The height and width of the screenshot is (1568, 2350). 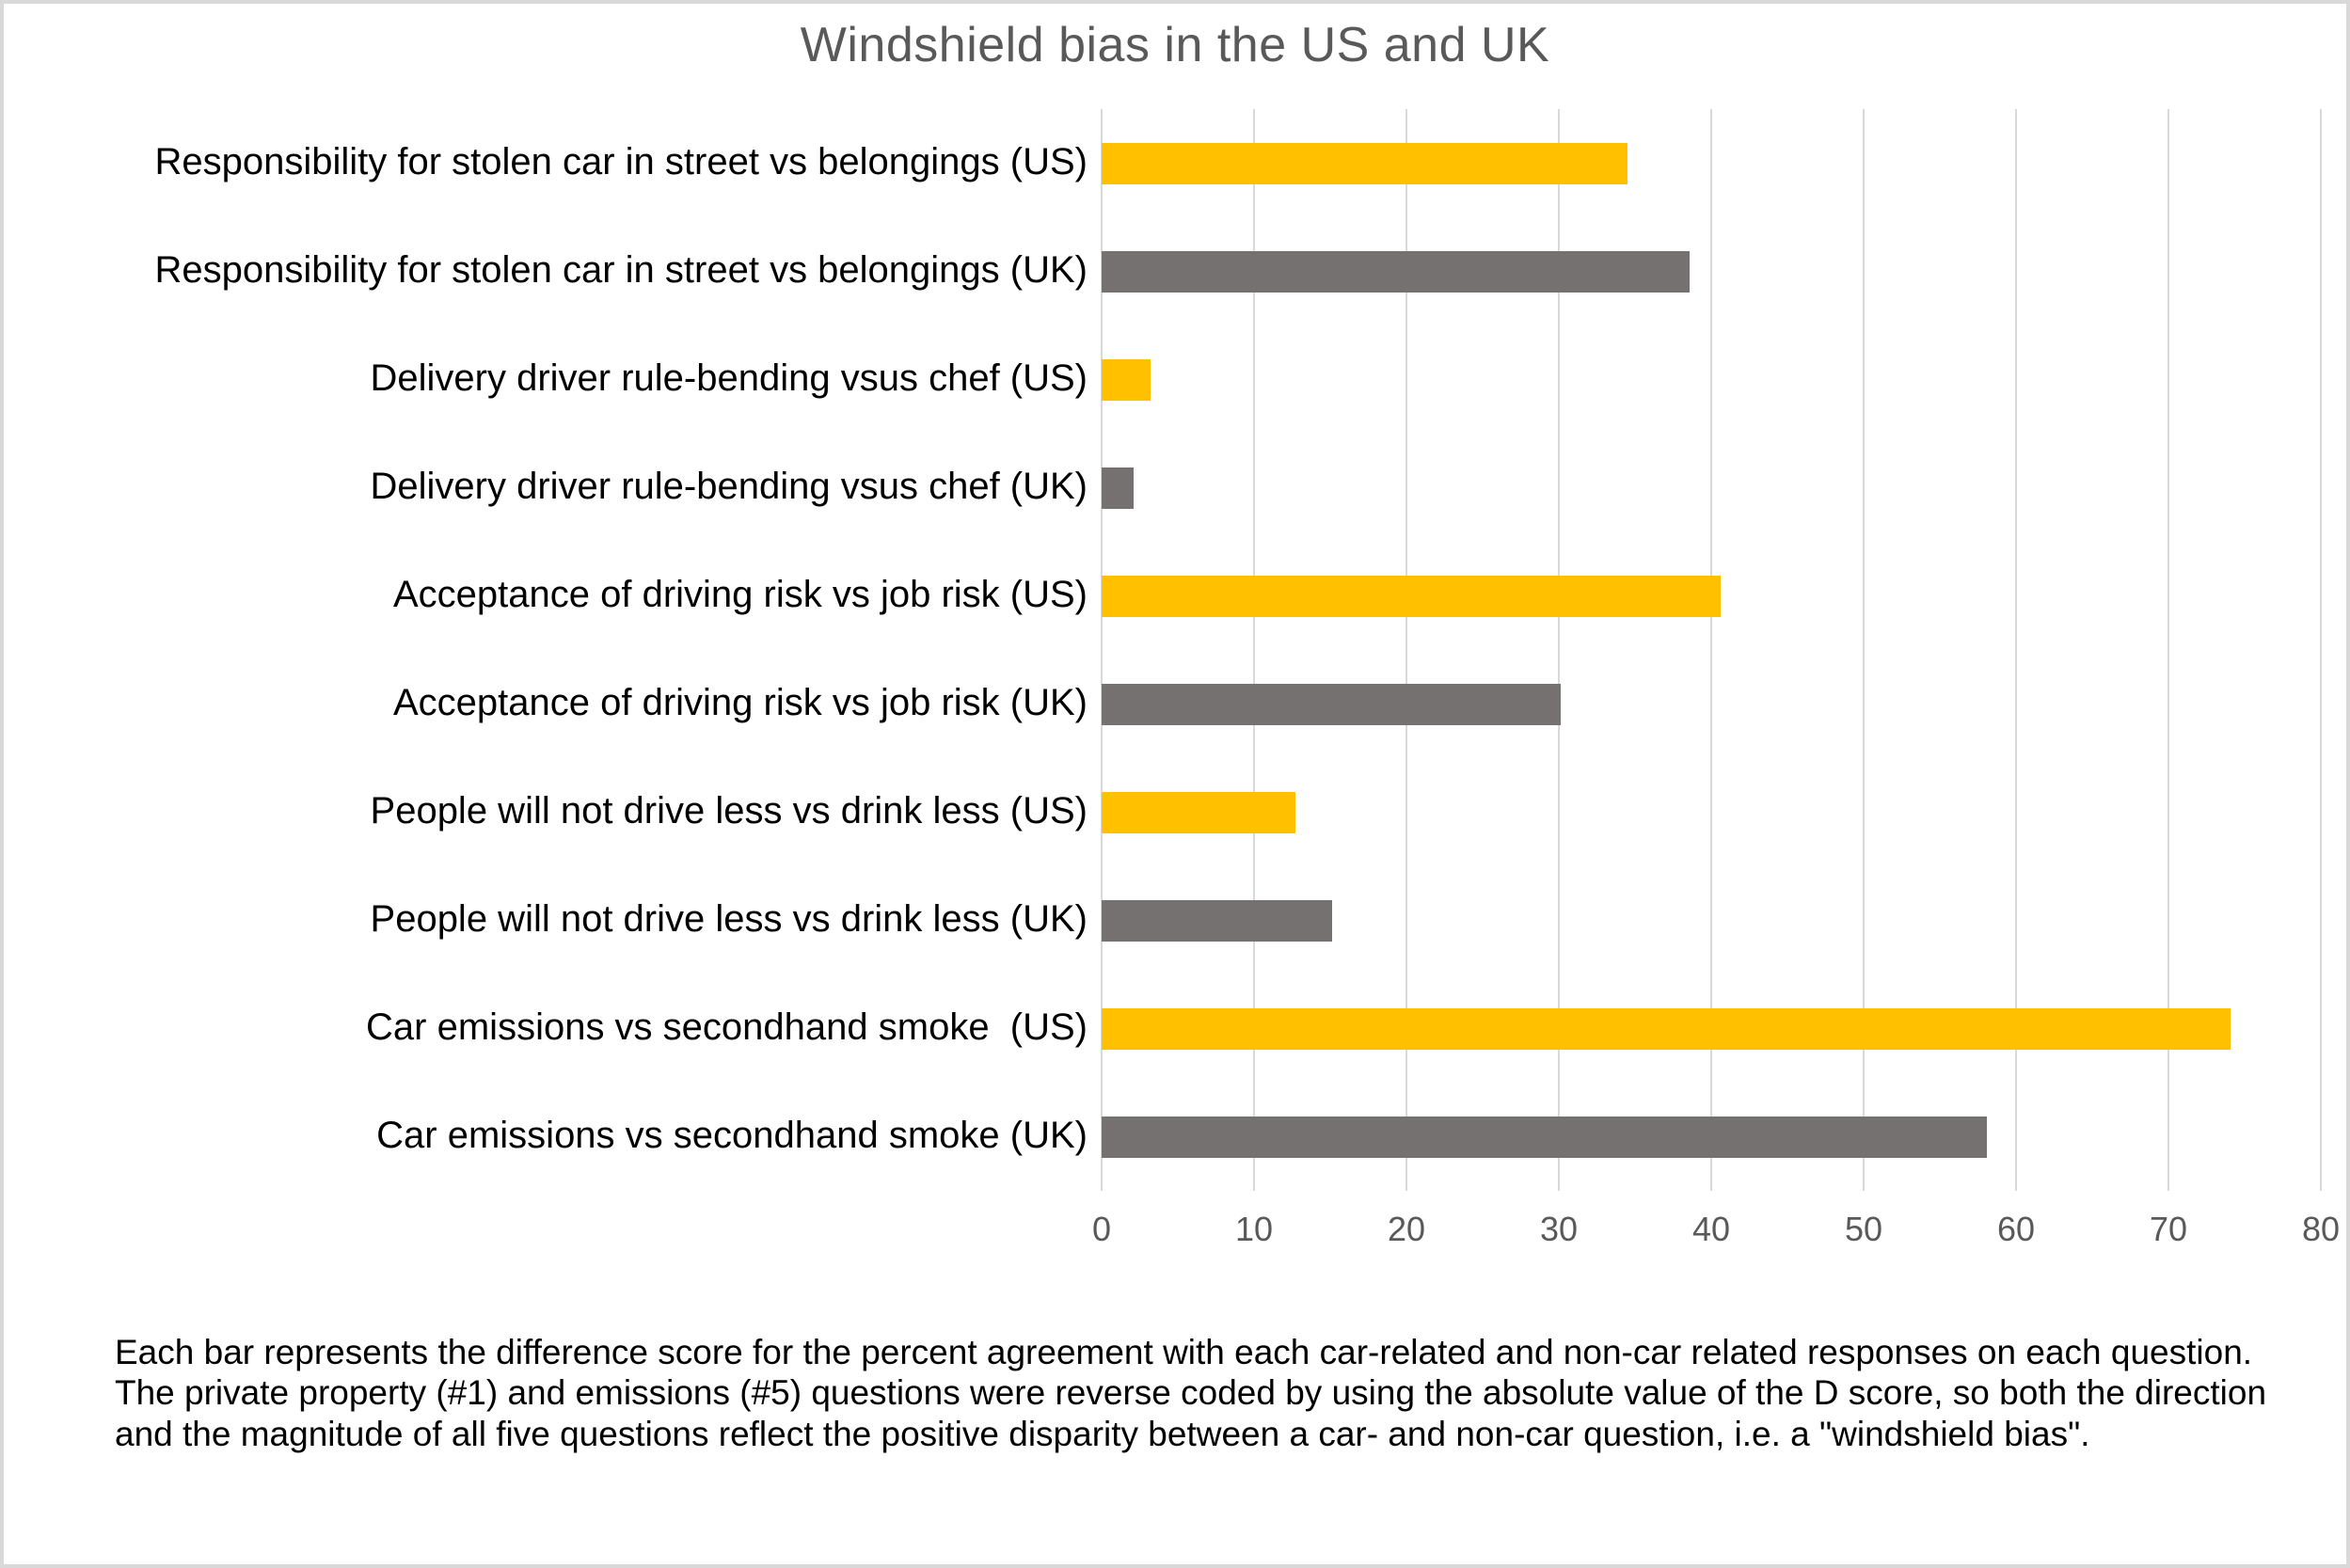 What do you see at coordinates (2321, 1229) in the screenshot?
I see `x-tick-label: 80` at bounding box center [2321, 1229].